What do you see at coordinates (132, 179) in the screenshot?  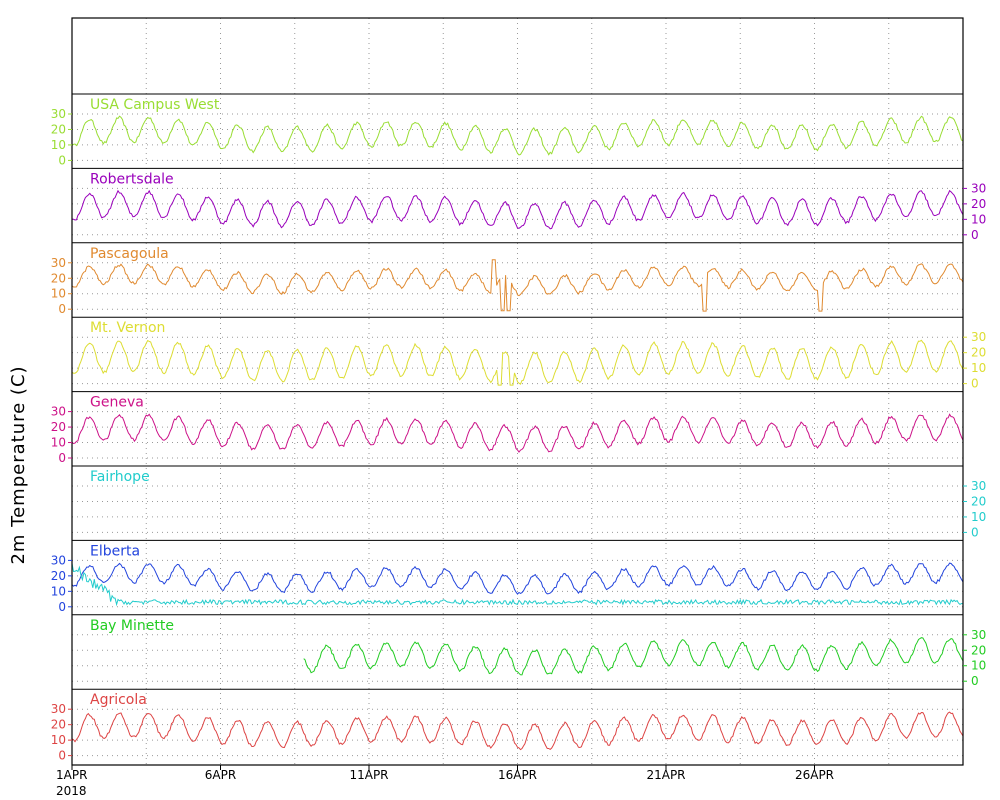 I see `station-name: Robertsdale` at bounding box center [132, 179].